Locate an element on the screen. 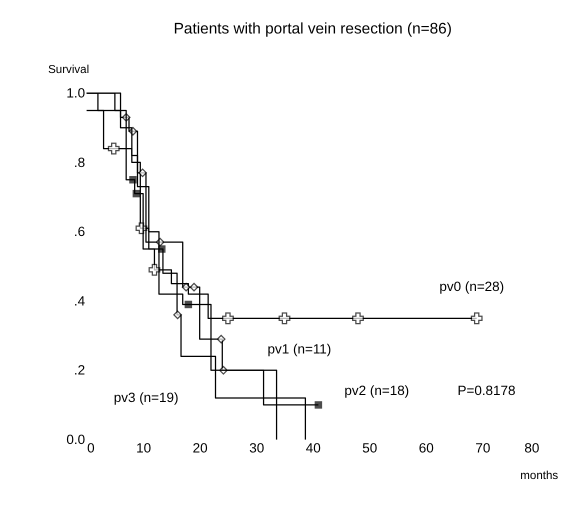 This screenshot has width=587, height=522. y-tick-label: .6 is located at coordinates (80, 232).